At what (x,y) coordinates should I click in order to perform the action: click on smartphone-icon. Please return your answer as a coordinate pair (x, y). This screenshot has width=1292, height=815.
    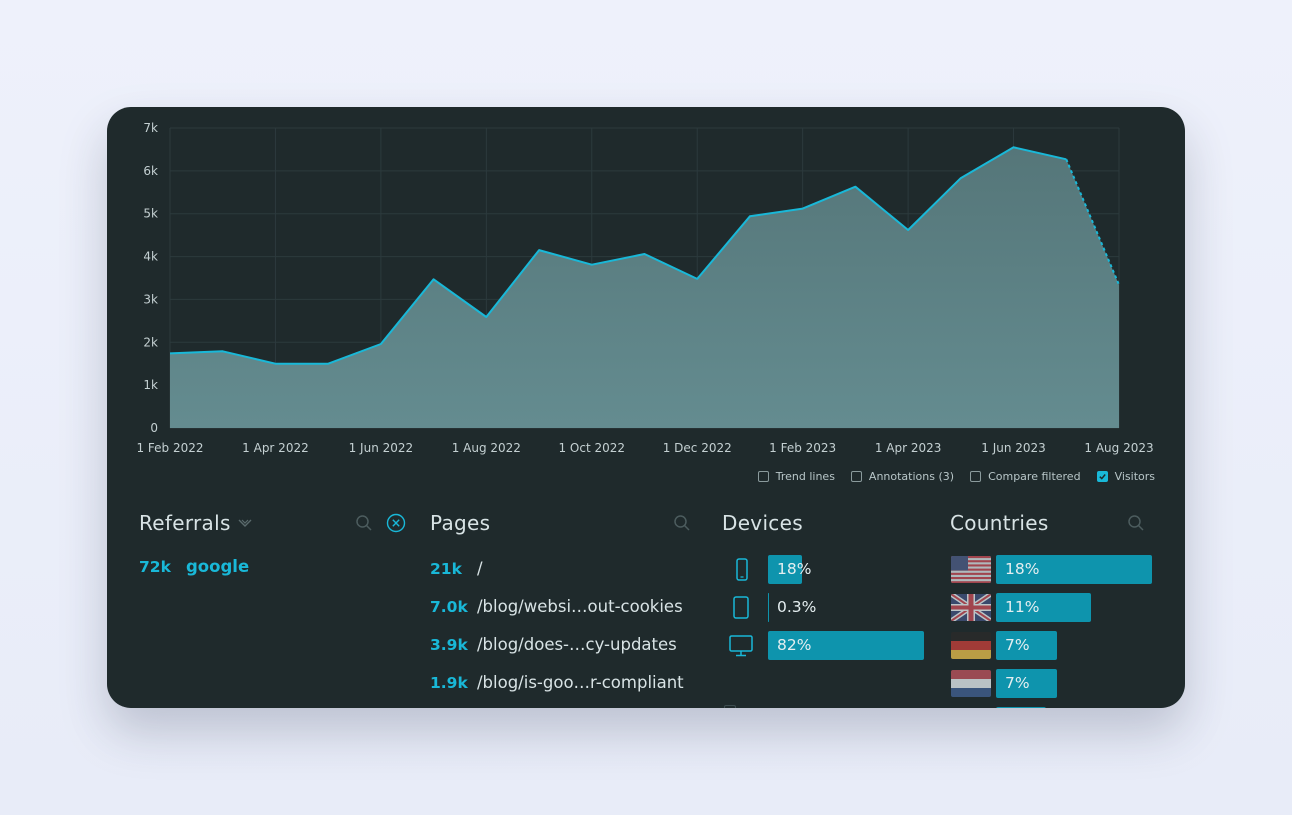
    Looking at the image, I should click on (742, 569).